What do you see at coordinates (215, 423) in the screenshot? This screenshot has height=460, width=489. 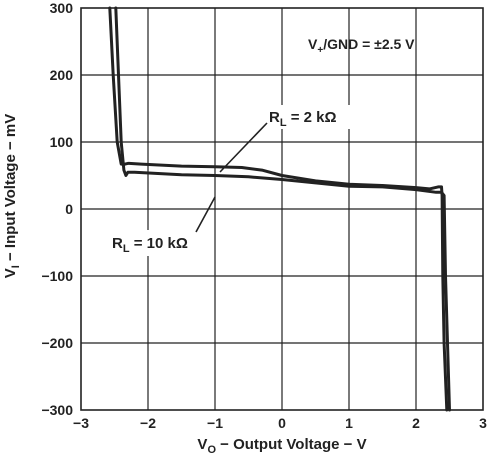 I see `x-tick-label: −1` at bounding box center [215, 423].